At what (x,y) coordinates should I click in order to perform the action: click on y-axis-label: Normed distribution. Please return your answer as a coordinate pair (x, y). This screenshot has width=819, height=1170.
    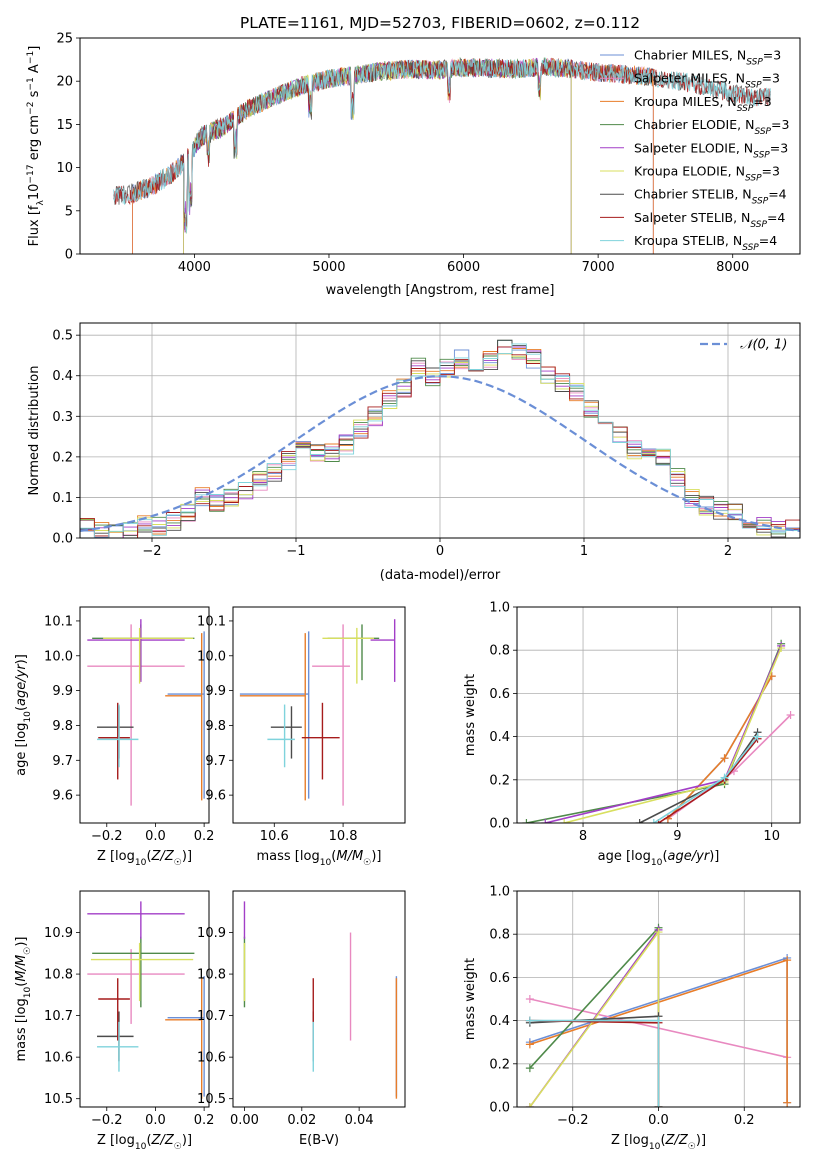
    Looking at the image, I should click on (34, 431).